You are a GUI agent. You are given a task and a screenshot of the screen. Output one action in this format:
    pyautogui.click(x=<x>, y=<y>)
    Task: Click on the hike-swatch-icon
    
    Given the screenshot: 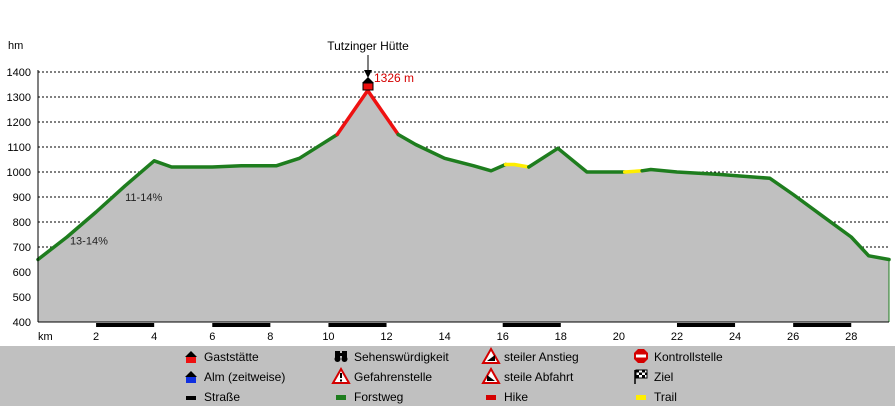 What is the action you would take?
    pyautogui.click(x=491, y=397)
    